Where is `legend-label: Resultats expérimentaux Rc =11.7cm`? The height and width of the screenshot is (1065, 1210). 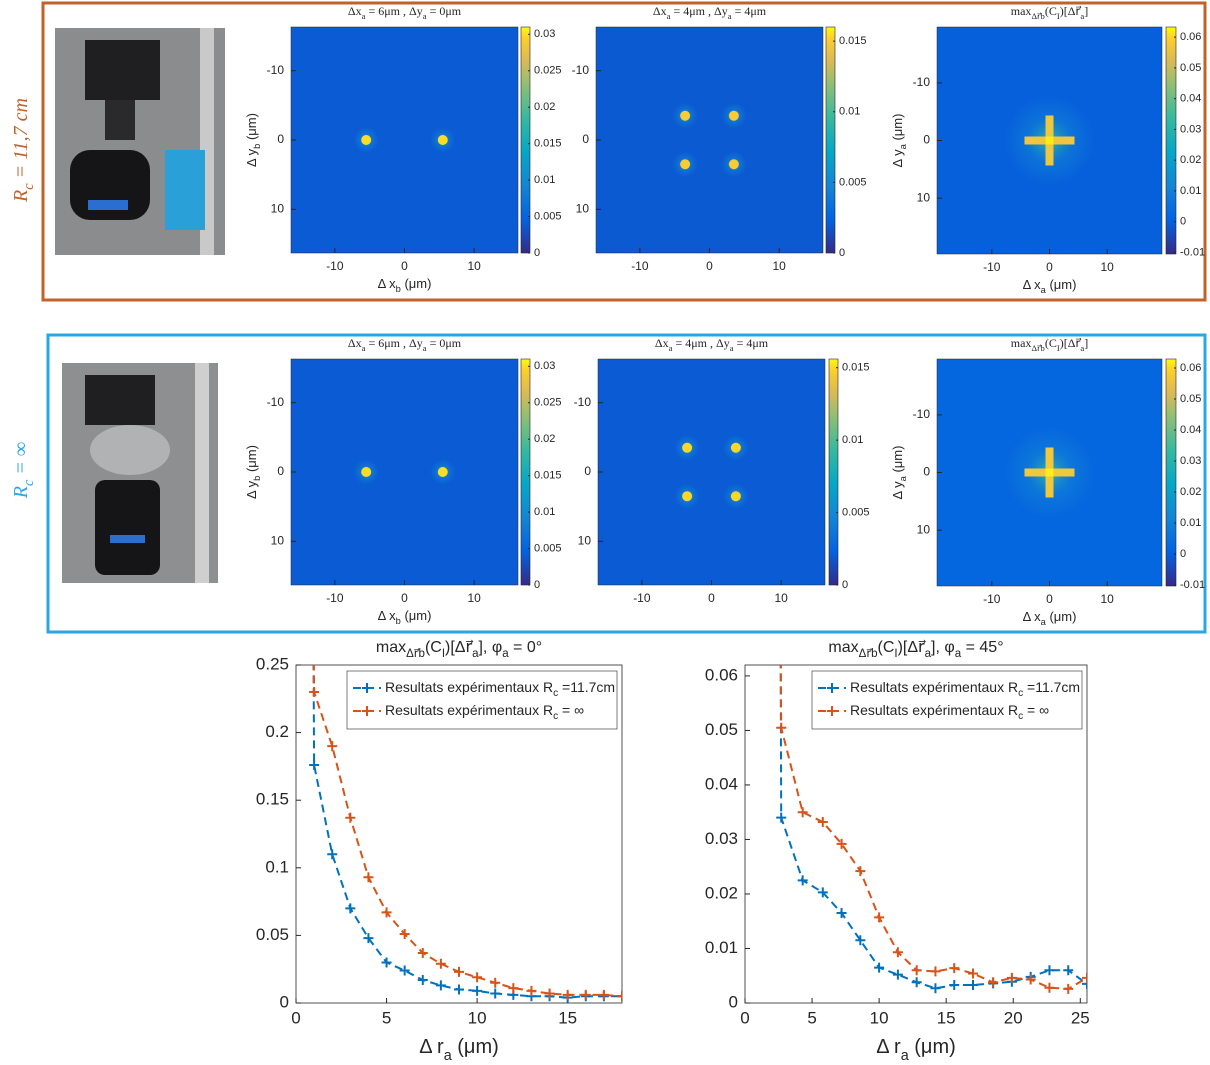
legend-label: Resultats expérimentaux Rc =11.7cm is located at coordinates (965, 689).